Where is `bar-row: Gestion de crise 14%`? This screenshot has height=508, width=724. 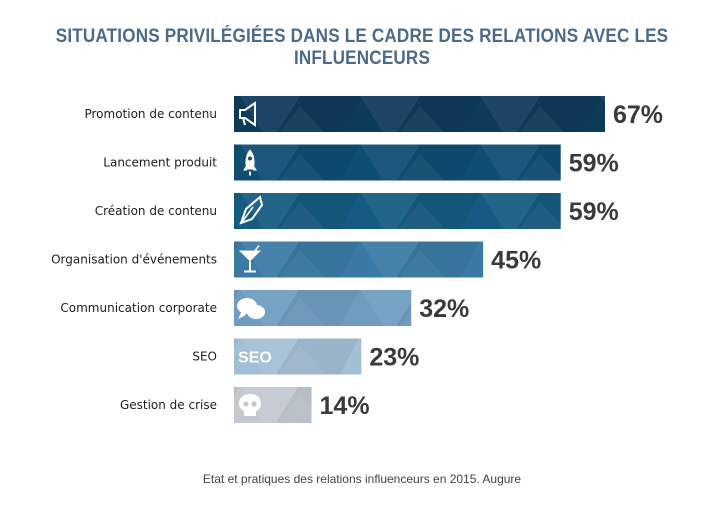 bar-row: Gestion de crise 14% is located at coordinates (245, 405).